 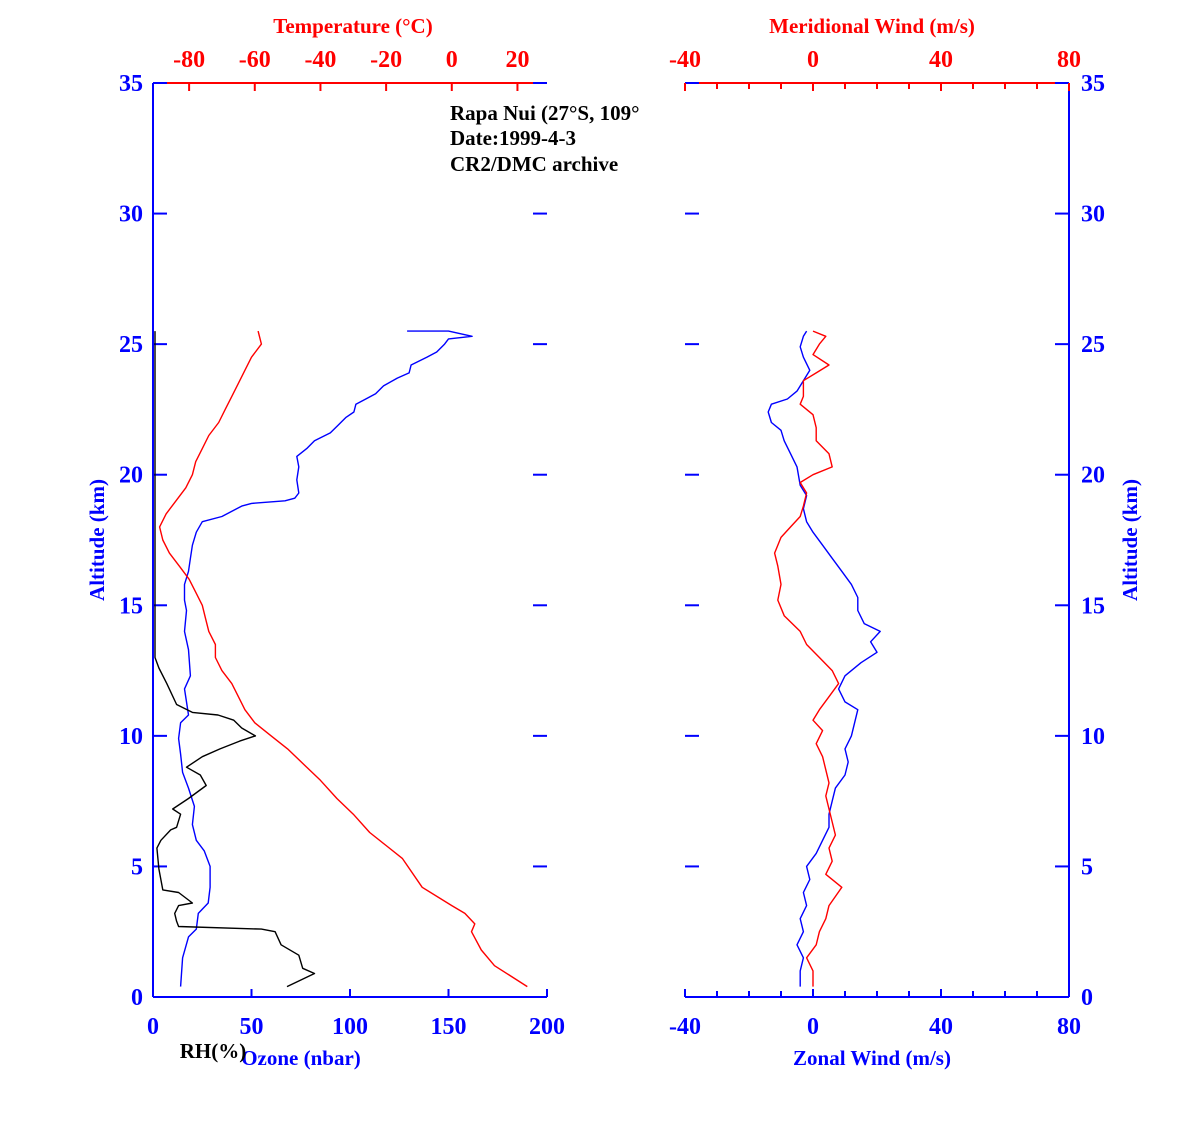 What do you see at coordinates (449, 1027) in the screenshot?
I see `left-bottom-tick-label: 150` at bounding box center [449, 1027].